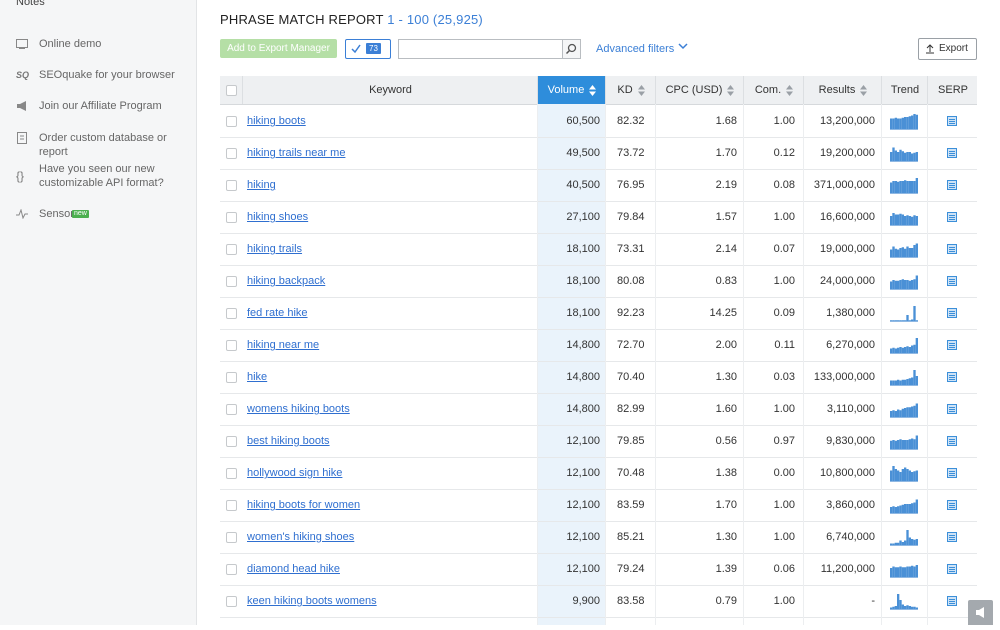  Describe the element at coordinates (278, 48) in the screenshot. I see `export-manager-button: Add to Export Manager` at that location.